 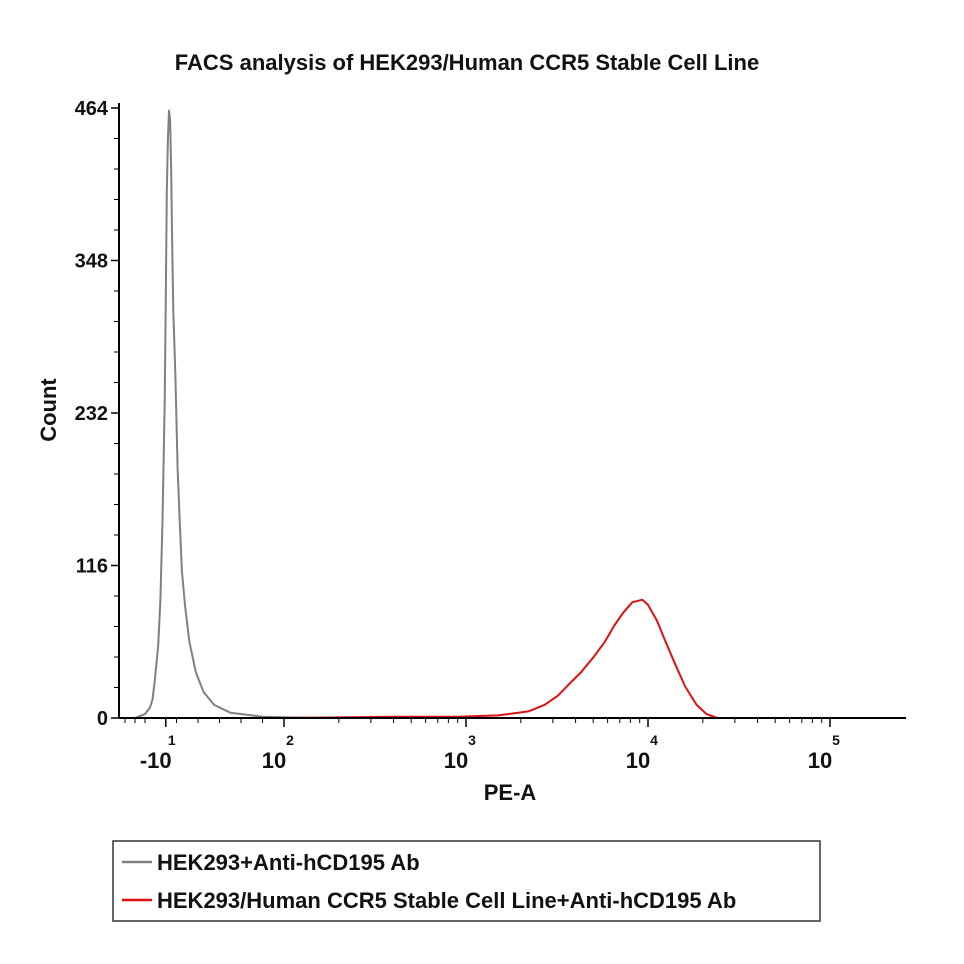 What do you see at coordinates (156, 760) in the screenshot?
I see `x-tick-base: -10` at bounding box center [156, 760].